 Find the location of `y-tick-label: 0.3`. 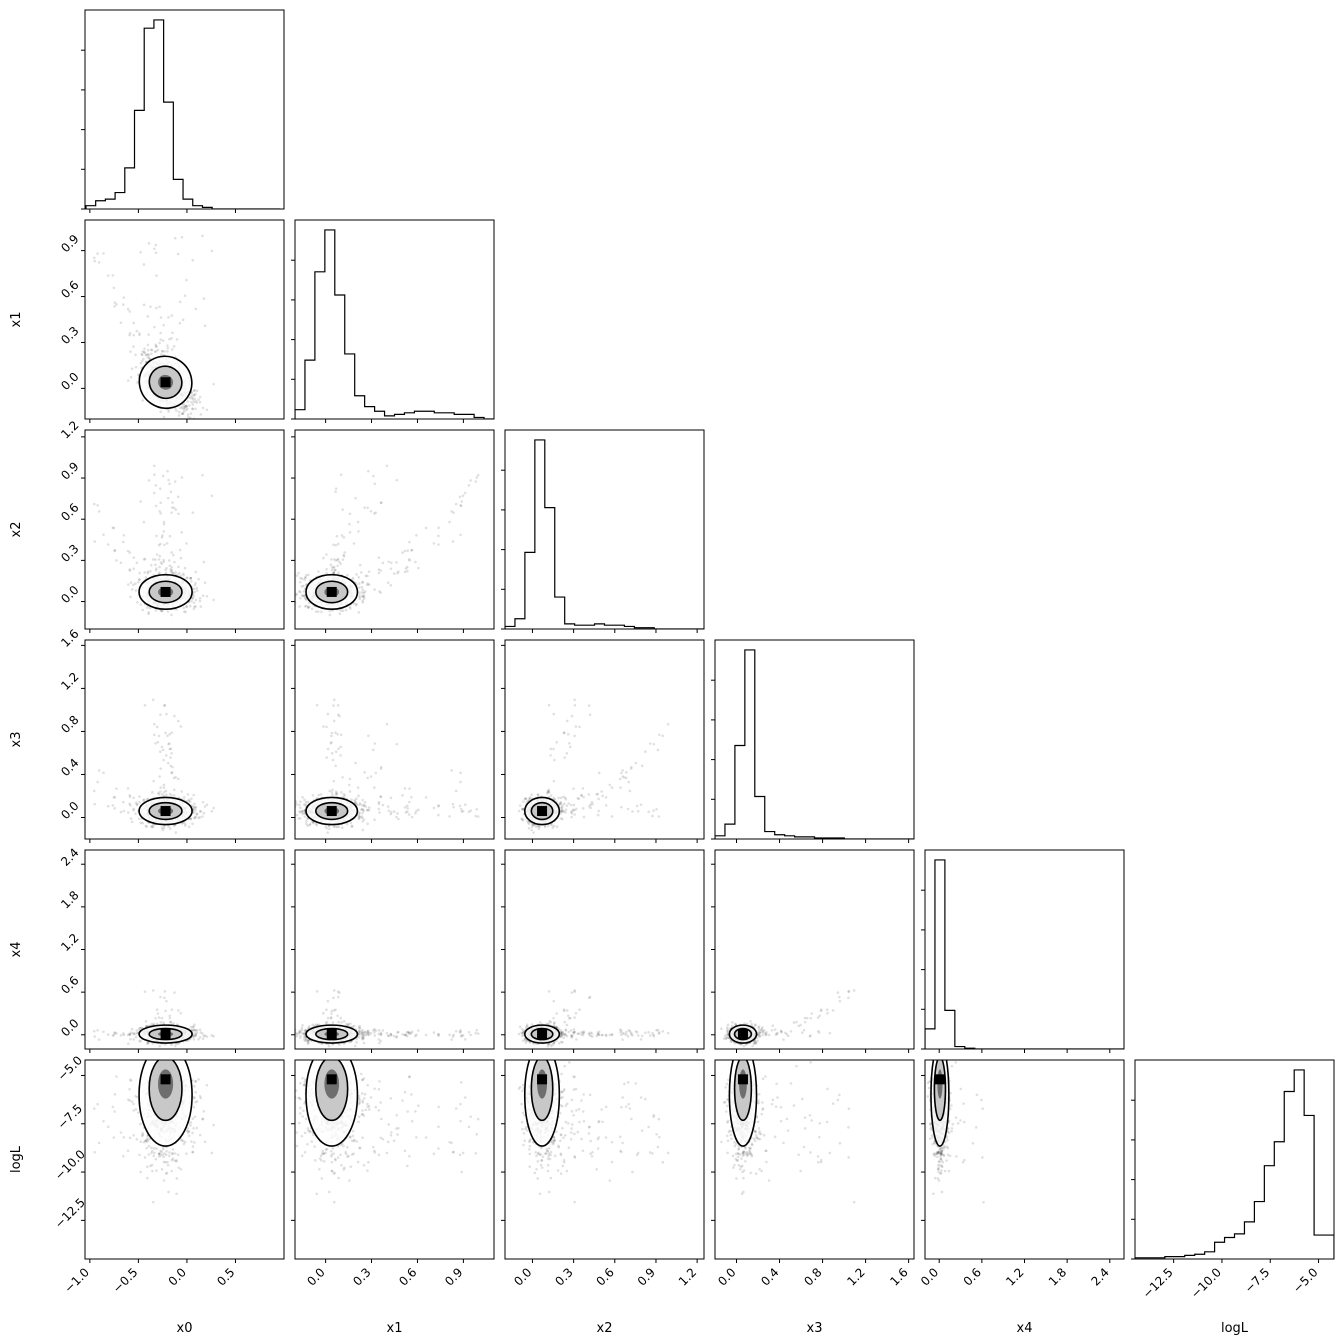

y-tick-label: 0.3 is located at coordinates (69, 553).